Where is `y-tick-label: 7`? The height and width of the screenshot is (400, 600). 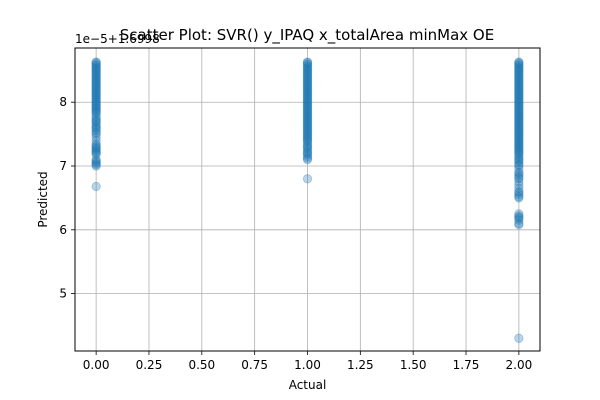 y-tick-label: 7 is located at coordinates (63, 166).